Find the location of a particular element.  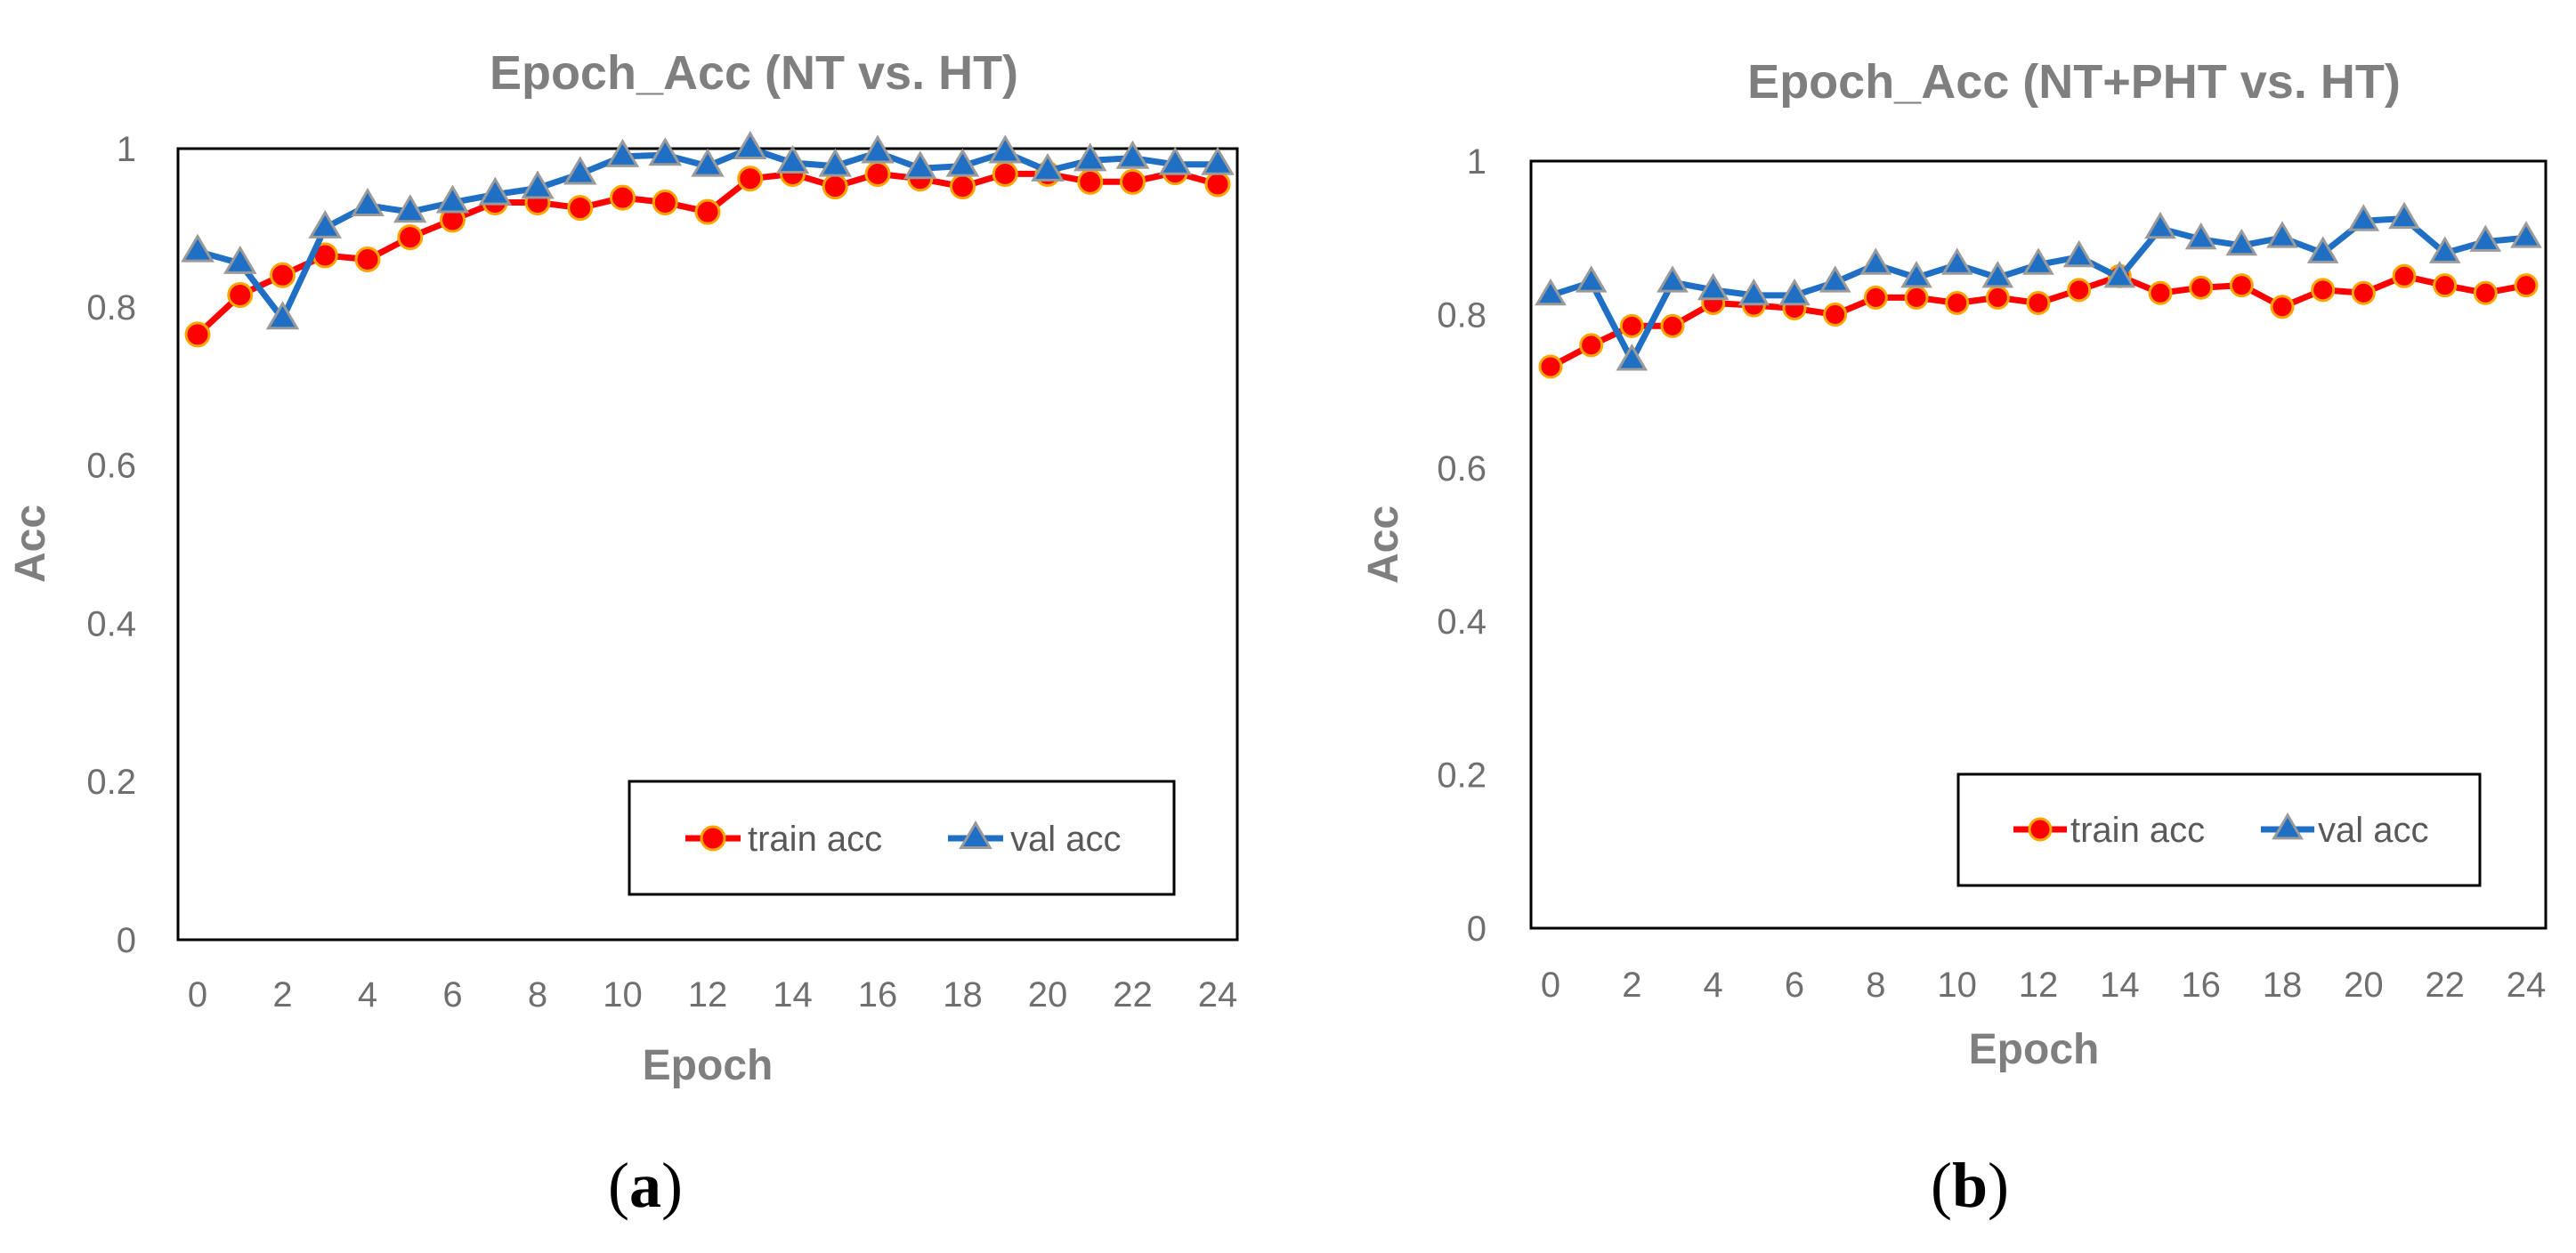

x-tick-label: 0 is located at coordinates (198, 995).